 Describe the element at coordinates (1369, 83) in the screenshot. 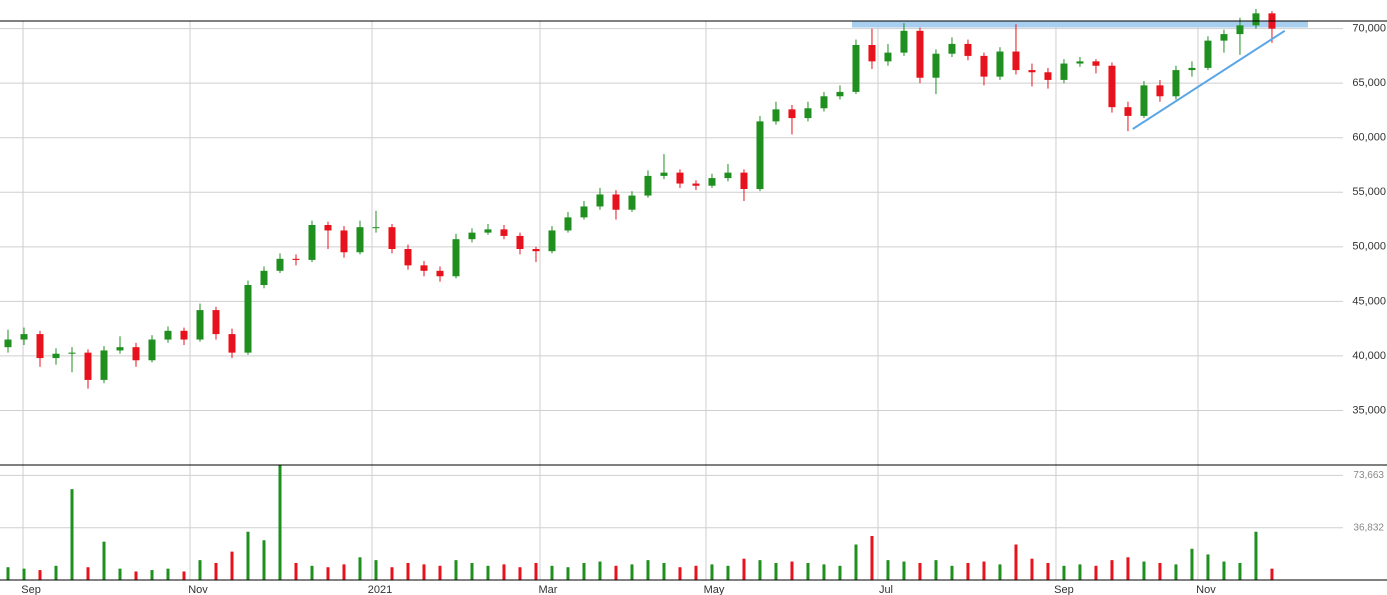

I see `y-tick-label: 65,000` at that location.